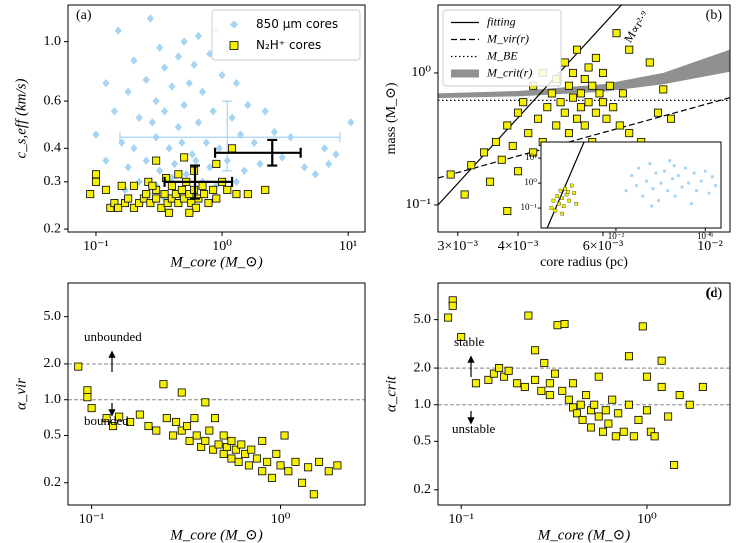 This screenshot has height=543, width=747. I want to click on error-bar-y, so click(272, 152).